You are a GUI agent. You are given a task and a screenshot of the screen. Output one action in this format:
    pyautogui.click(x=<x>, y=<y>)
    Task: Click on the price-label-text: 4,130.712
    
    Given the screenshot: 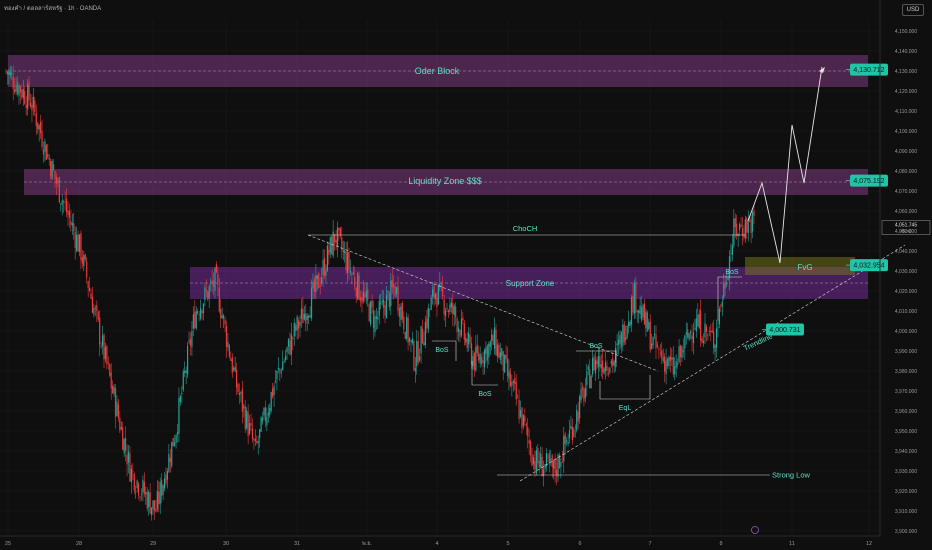 What is the action you would take?
    pyautogui.click(x=868, y=70)
    